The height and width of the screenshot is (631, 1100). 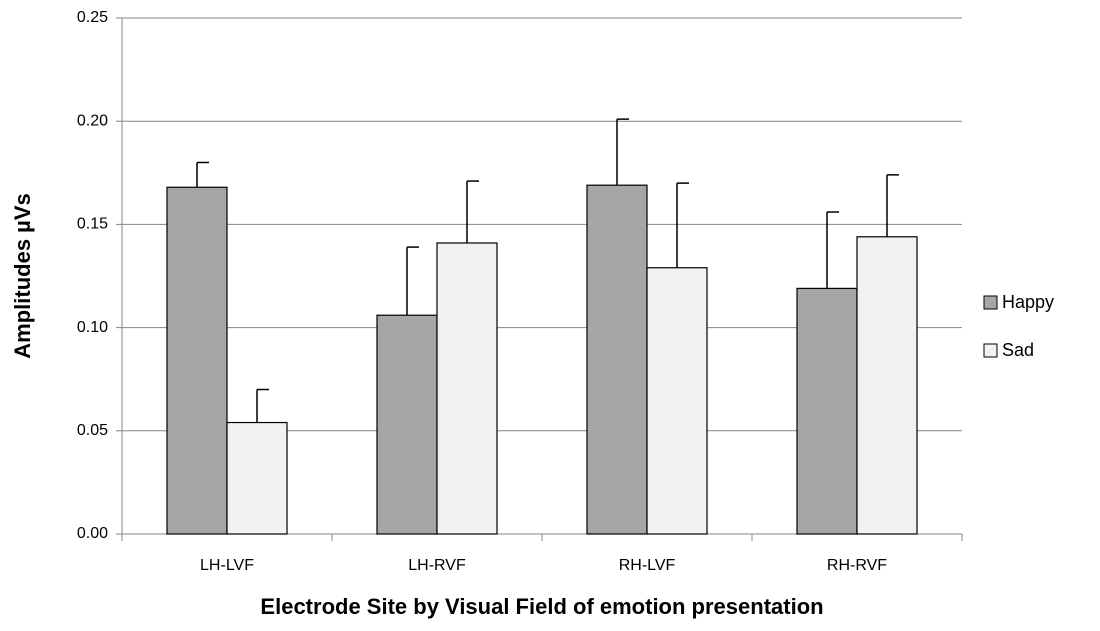 What do you see at coordinates (1018, 350) in the screenshot?
I see `legend-label: Sad` at bounding box center [1018, 350].